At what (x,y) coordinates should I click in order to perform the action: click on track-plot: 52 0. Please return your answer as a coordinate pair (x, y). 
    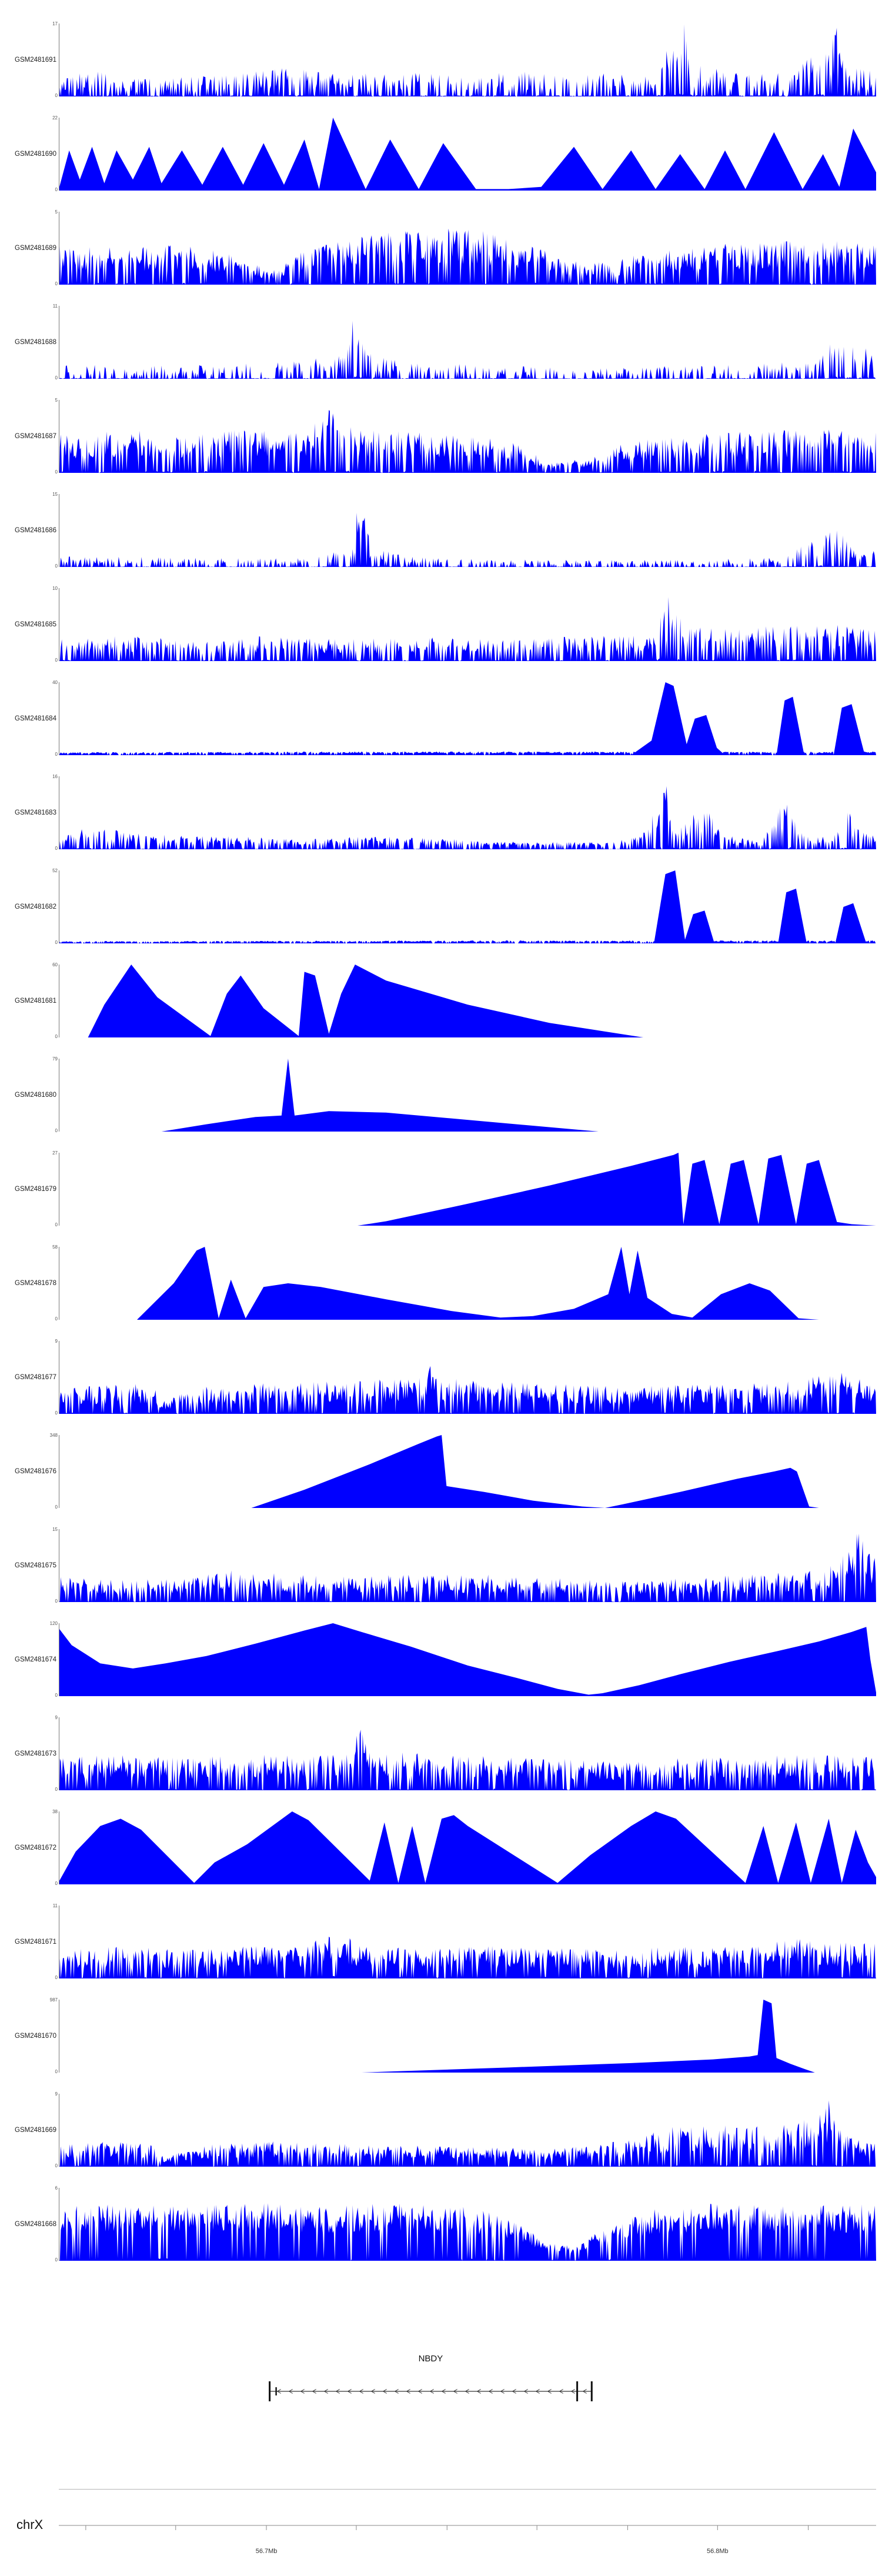
    Looking at the image, I should click on (464, 907).